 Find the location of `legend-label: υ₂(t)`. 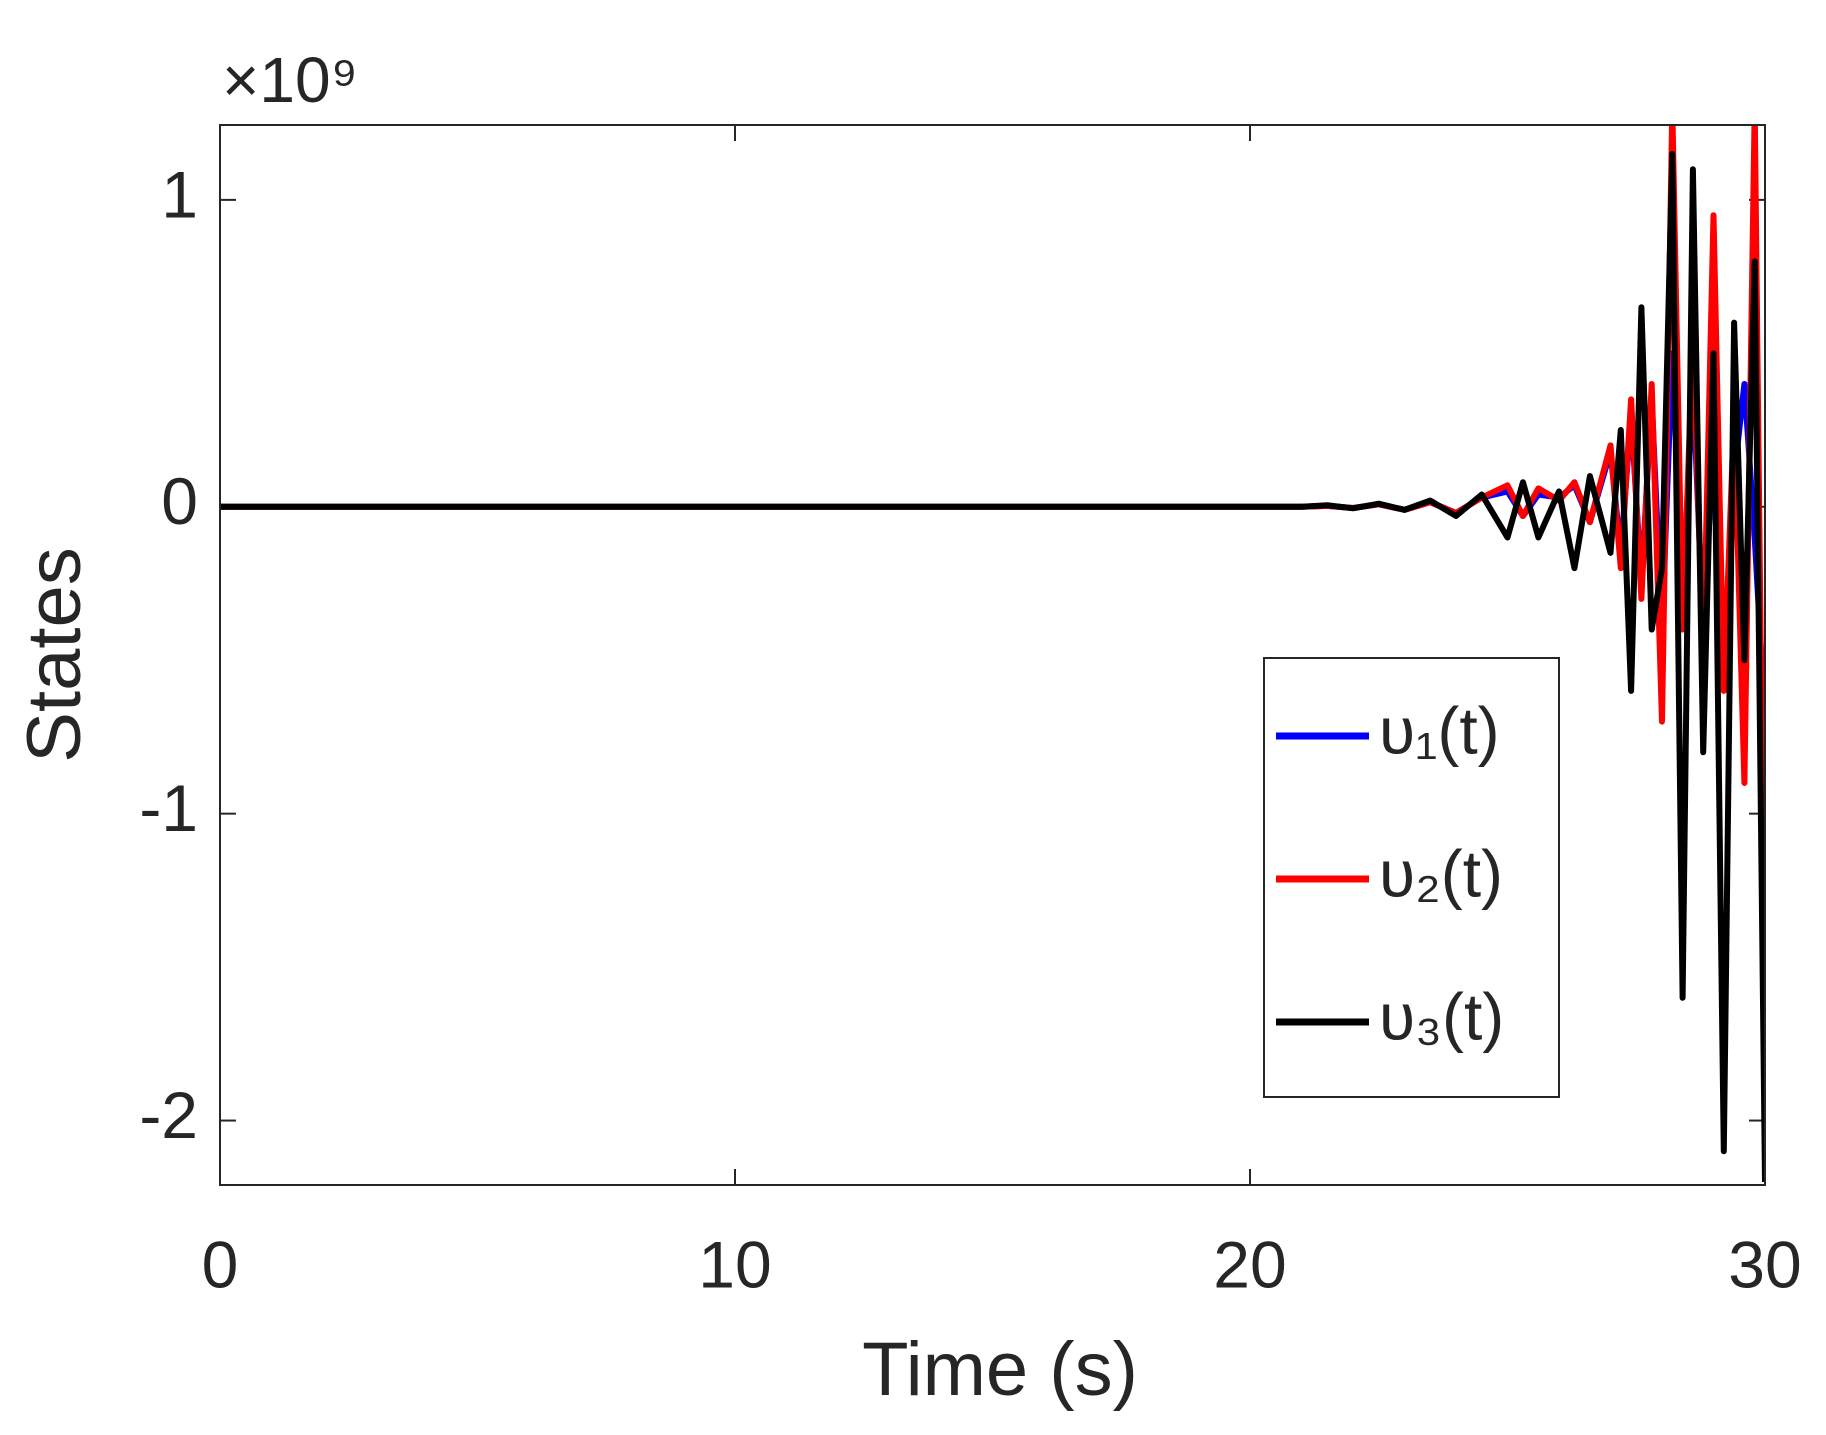

legend-label: υ₂(t) is located at coordinates (1441, 873).